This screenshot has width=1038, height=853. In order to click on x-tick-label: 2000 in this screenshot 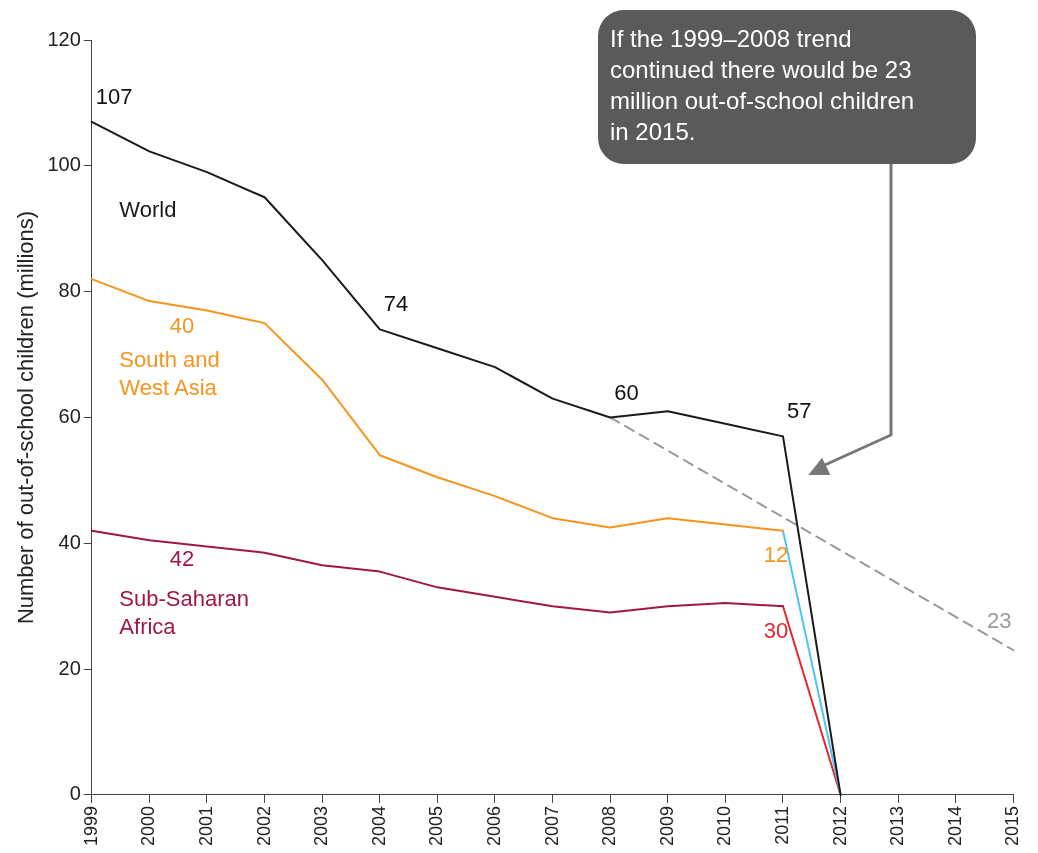, I will do `click(148, 825)`.